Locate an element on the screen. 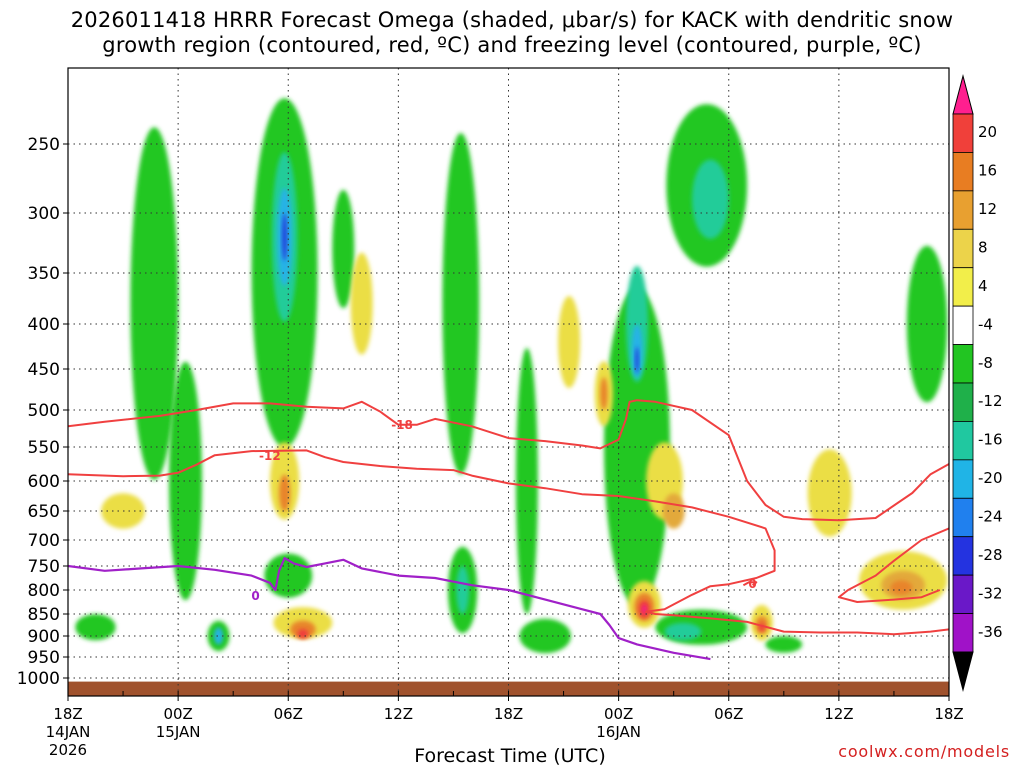 This screenshot has height=768, width=1024. colorbar-label: 20 is located at coordinates (987, 132).